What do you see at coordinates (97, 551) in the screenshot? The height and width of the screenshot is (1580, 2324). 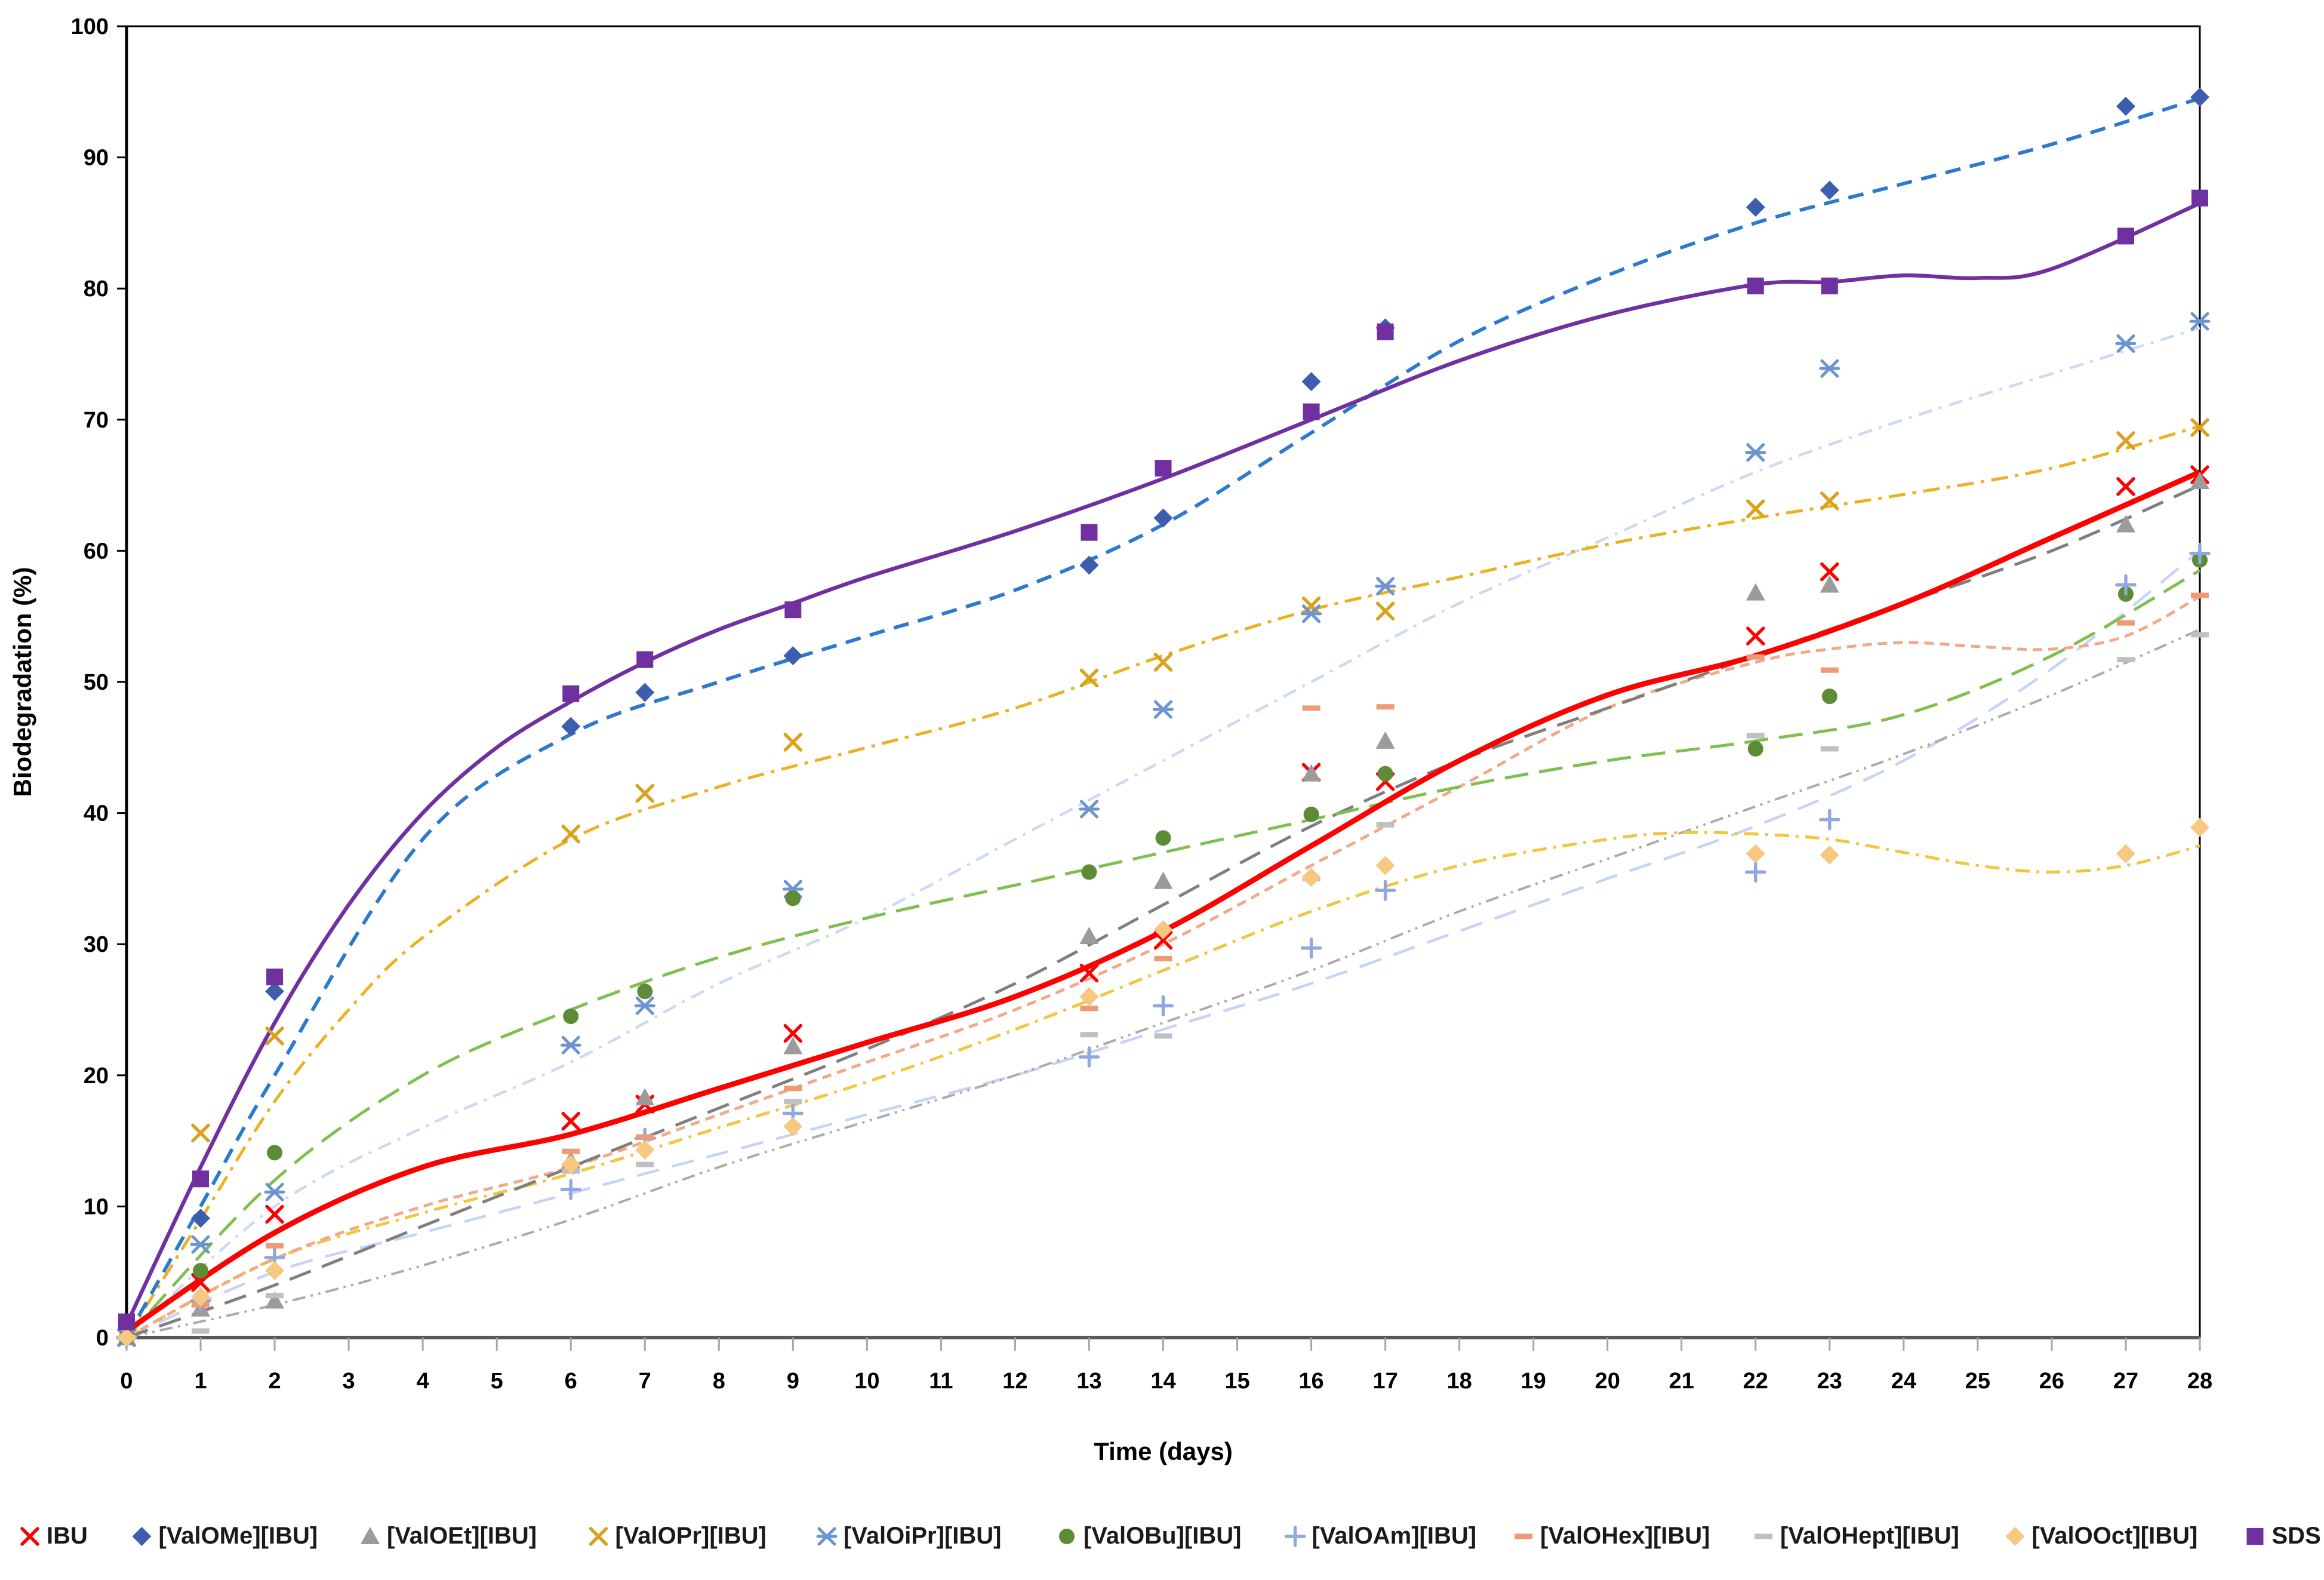 I see `y-tick-label: 60` at bounding box center [97, 551].